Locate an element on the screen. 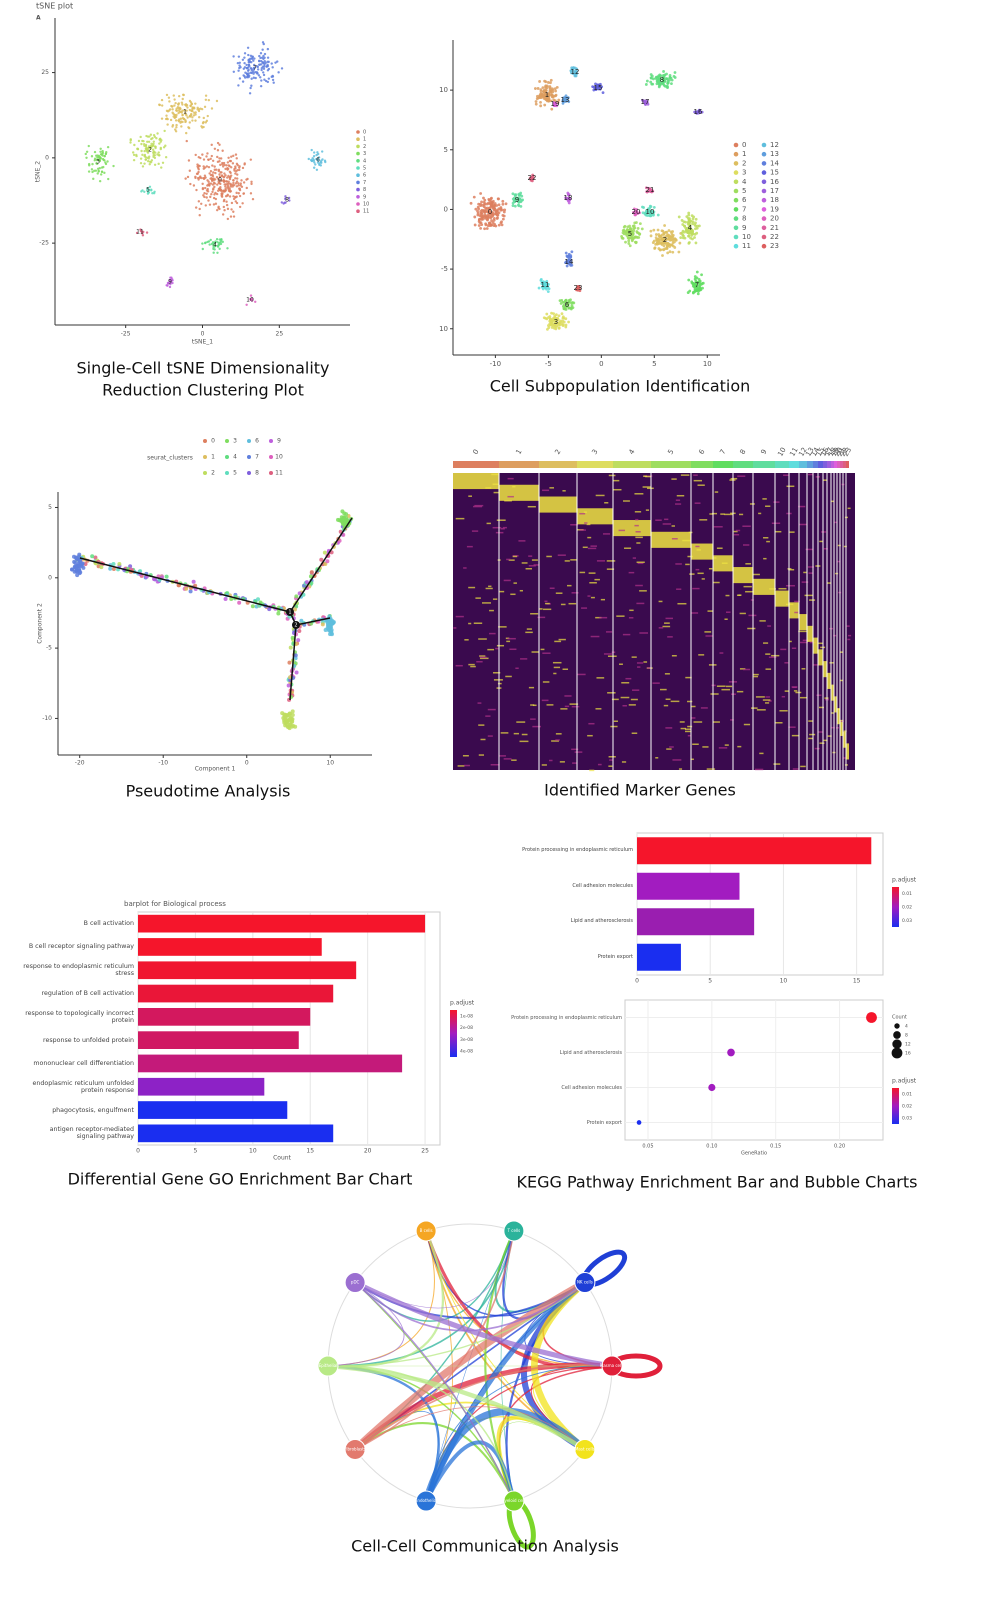 The width and height of the screenshot is (992, 1611). label: 8 is located at coordinates (662, 80).